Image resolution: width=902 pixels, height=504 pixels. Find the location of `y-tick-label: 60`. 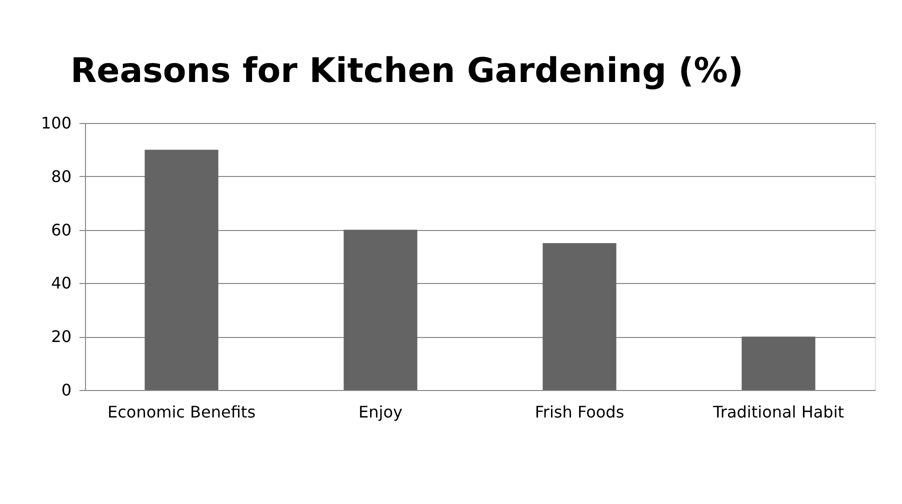

y-tick-label: 60 is located at coordinates (61, 230).